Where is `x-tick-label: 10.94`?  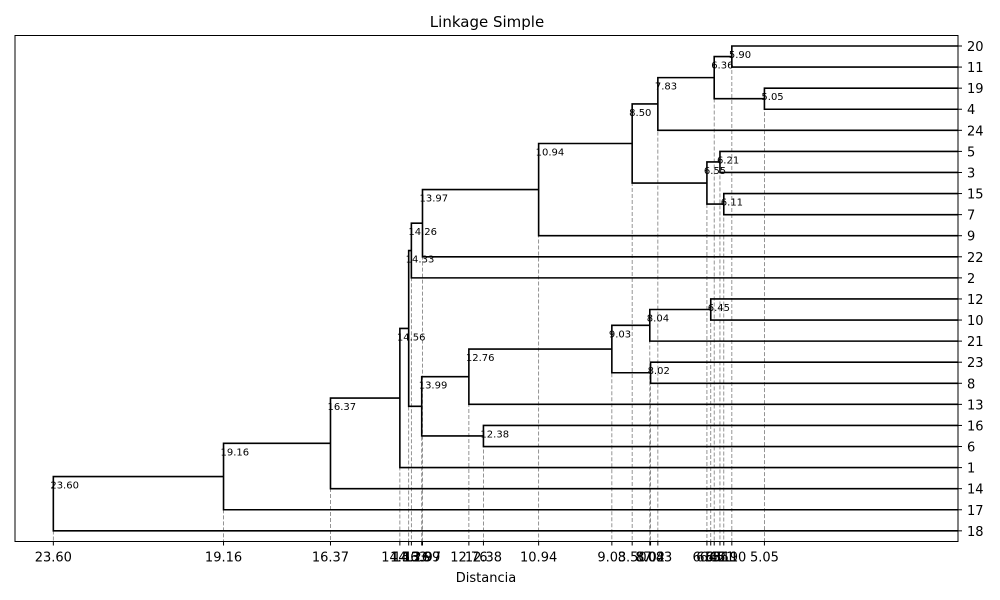
x-tick-label: 10.94 is located at coordinates (538, 558).